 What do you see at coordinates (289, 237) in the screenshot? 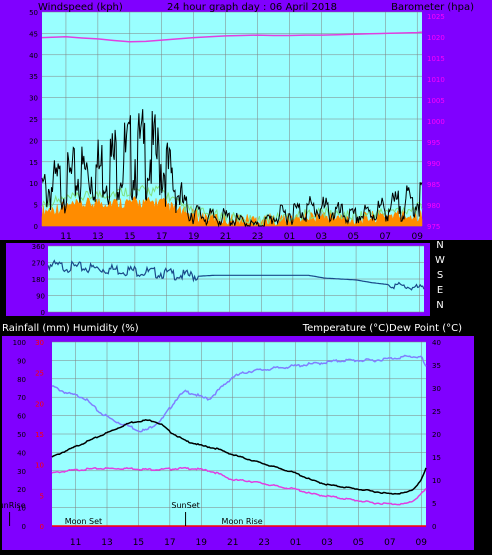
I see `wind-x-tick-label: 01` at bounding box center [289, 237].